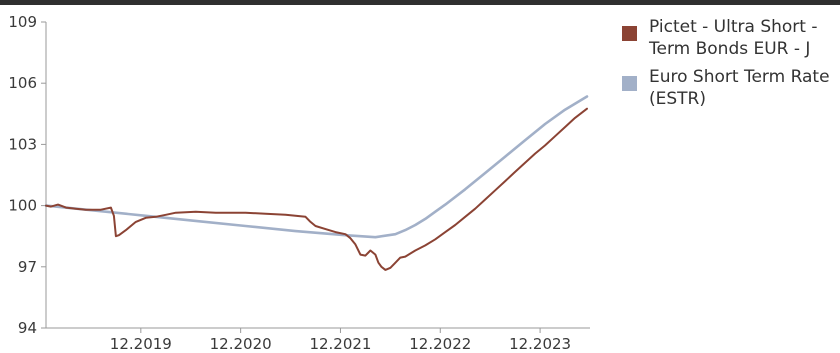 The image size is (840, 353). Describe the element at coordinates (340, 344) in the screenshot. I see `x-tick-label: 12.2021` at that location.